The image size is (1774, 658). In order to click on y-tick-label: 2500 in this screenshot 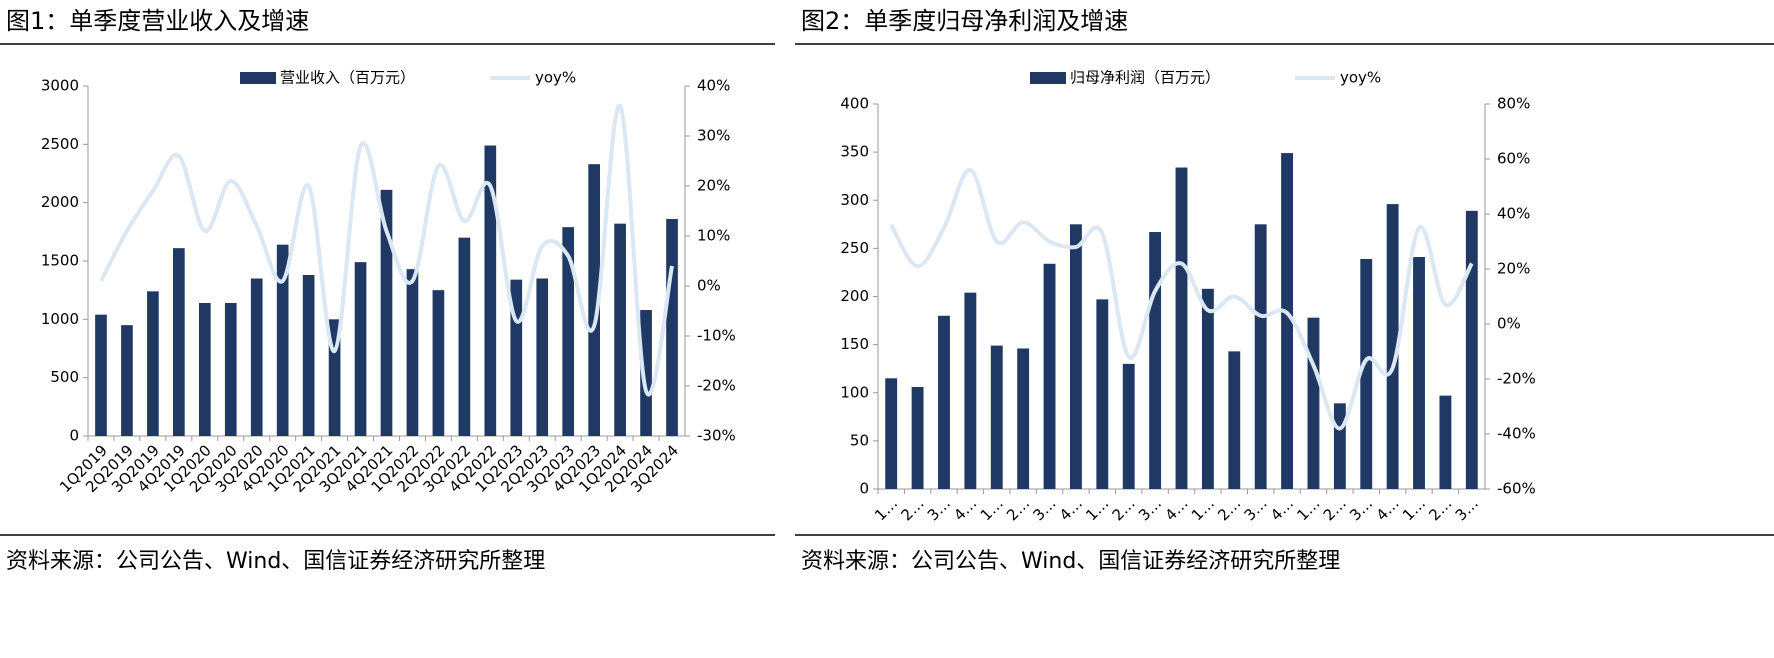, I will do `click(60, 144)`.